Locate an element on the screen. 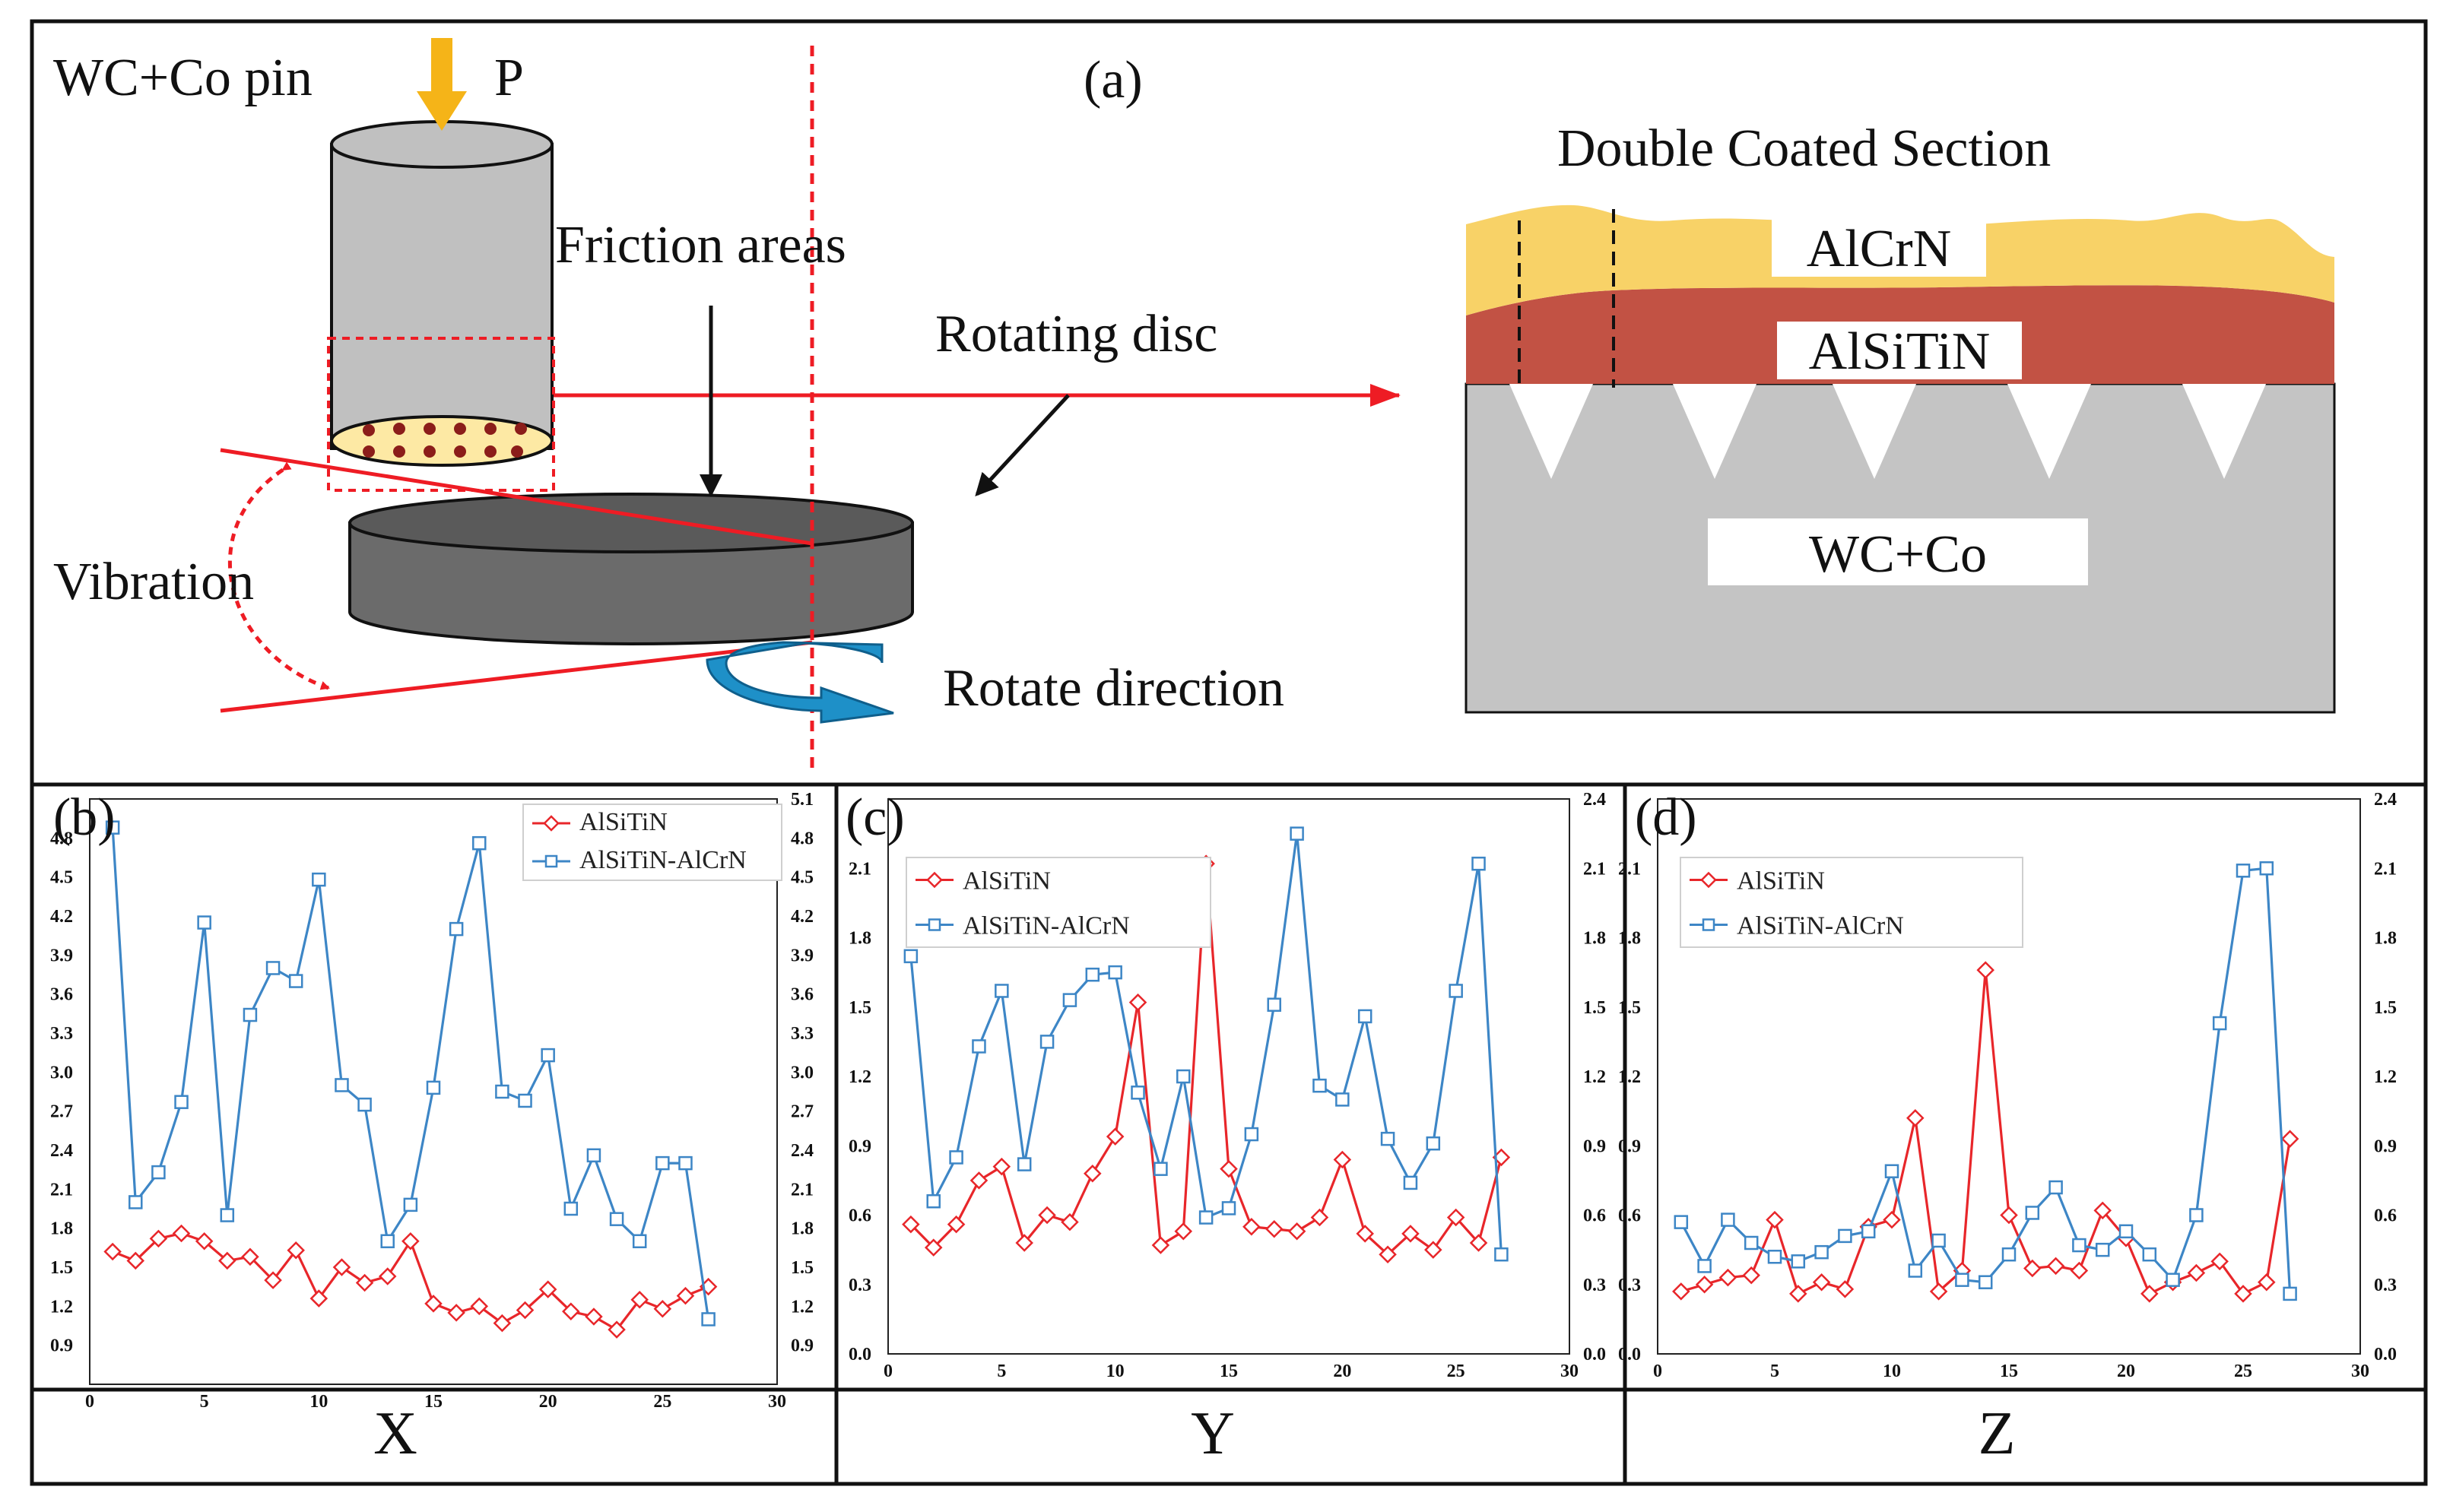 The image size is (2453, 1512). y-tick-right: 1.5 is located at coordinates (1594, 1008).